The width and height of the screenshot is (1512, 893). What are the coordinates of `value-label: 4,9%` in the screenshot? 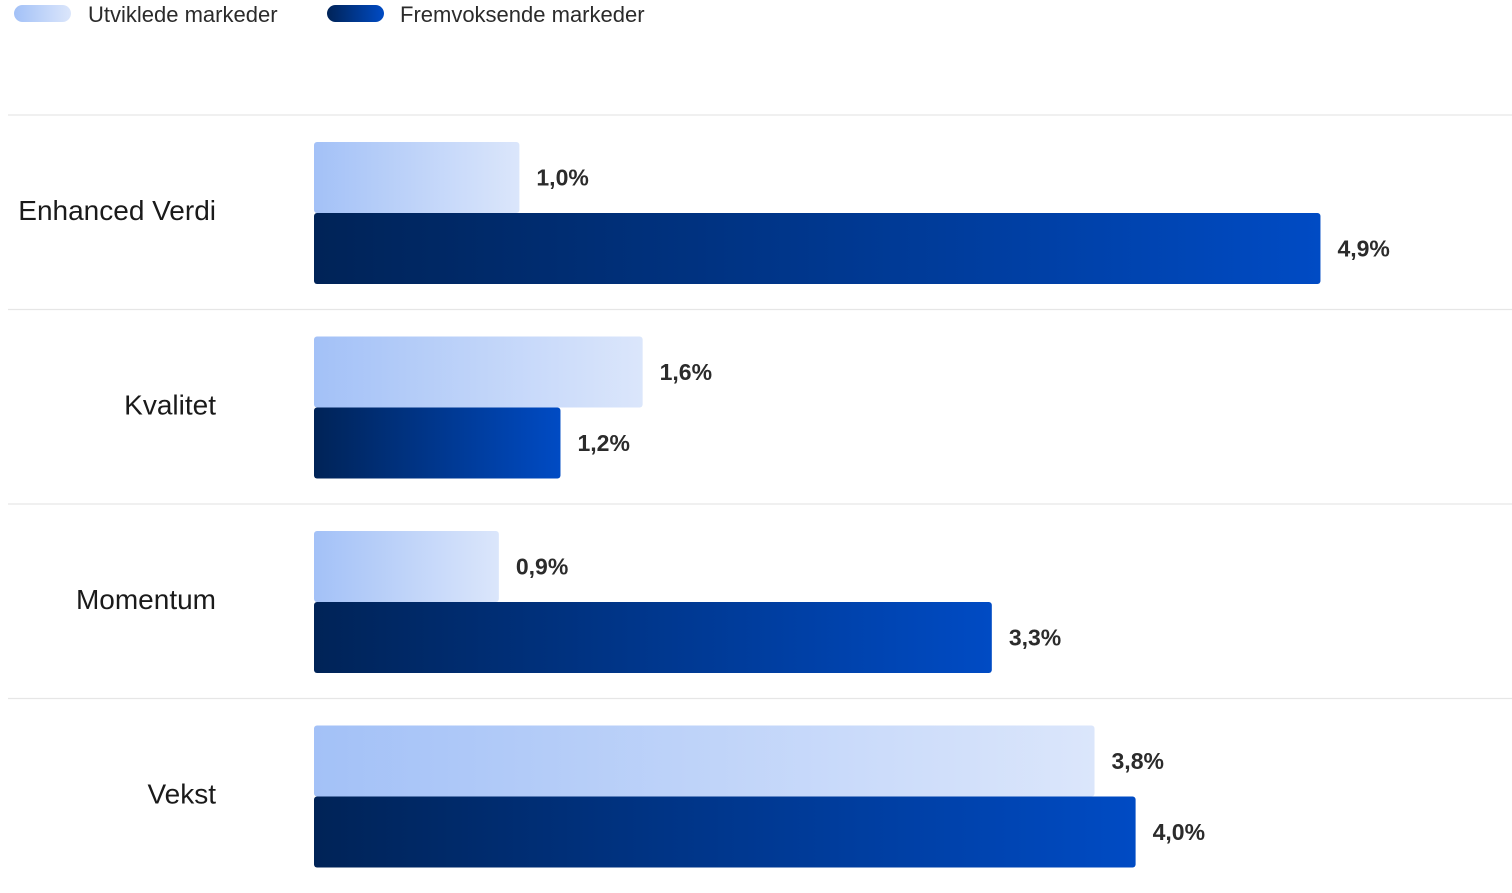 It's located at (1363, 249).